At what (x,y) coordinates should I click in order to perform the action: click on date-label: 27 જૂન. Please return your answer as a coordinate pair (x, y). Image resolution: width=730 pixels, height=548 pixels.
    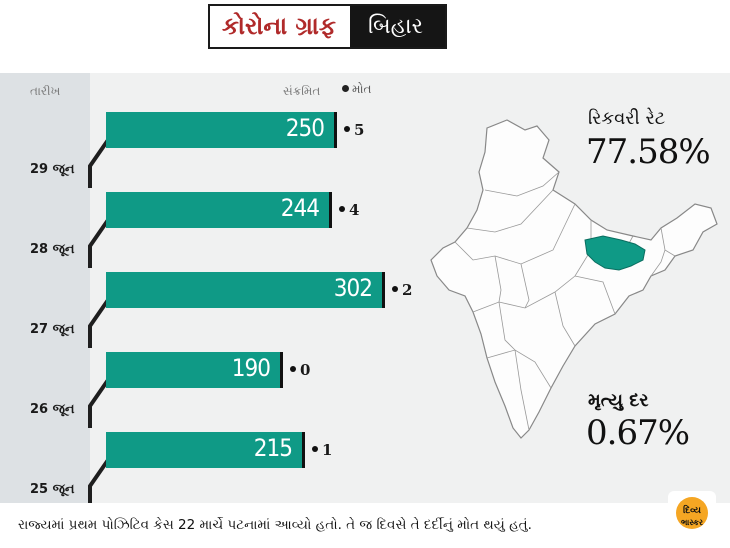
    Looking at the image, I should click on (52, 329).